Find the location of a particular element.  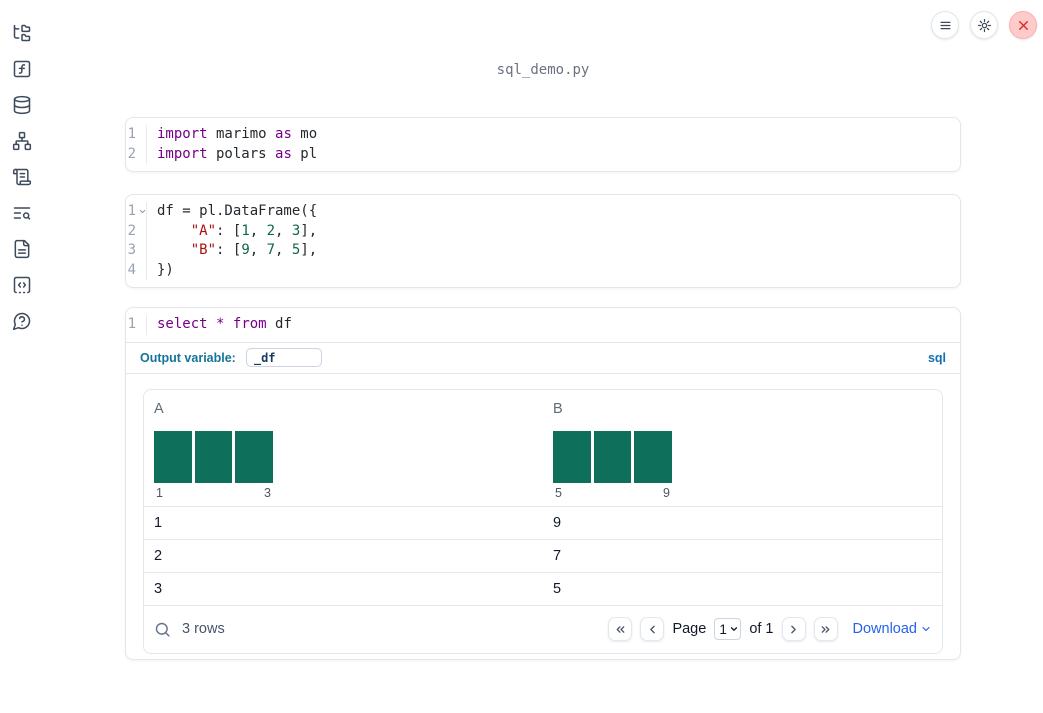

snippets-icon is located at coordinates (22, 285).